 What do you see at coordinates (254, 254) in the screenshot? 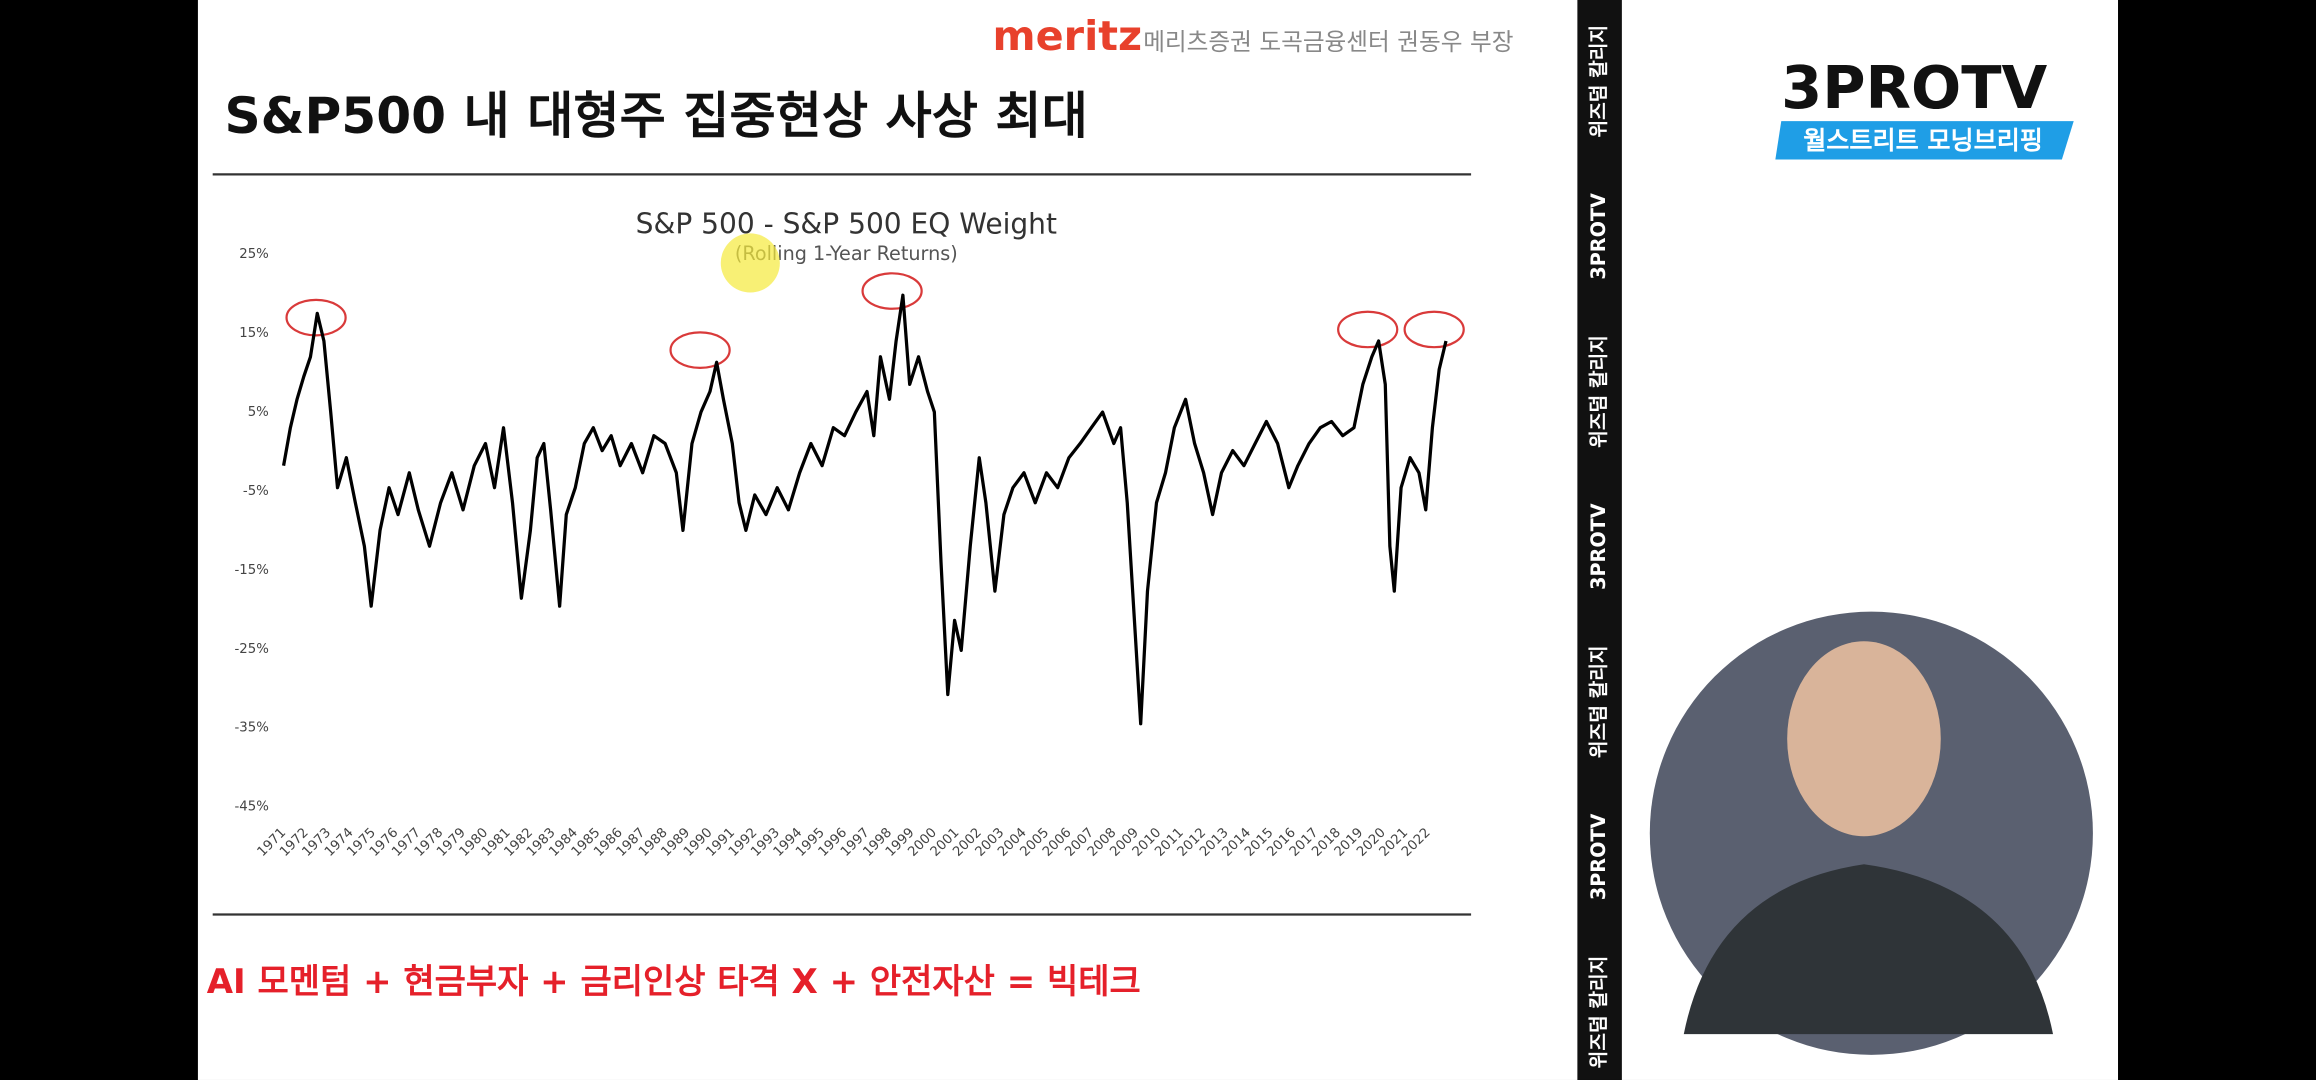
I see `y-tick-label: 25%` at bounding box center [254, 254].